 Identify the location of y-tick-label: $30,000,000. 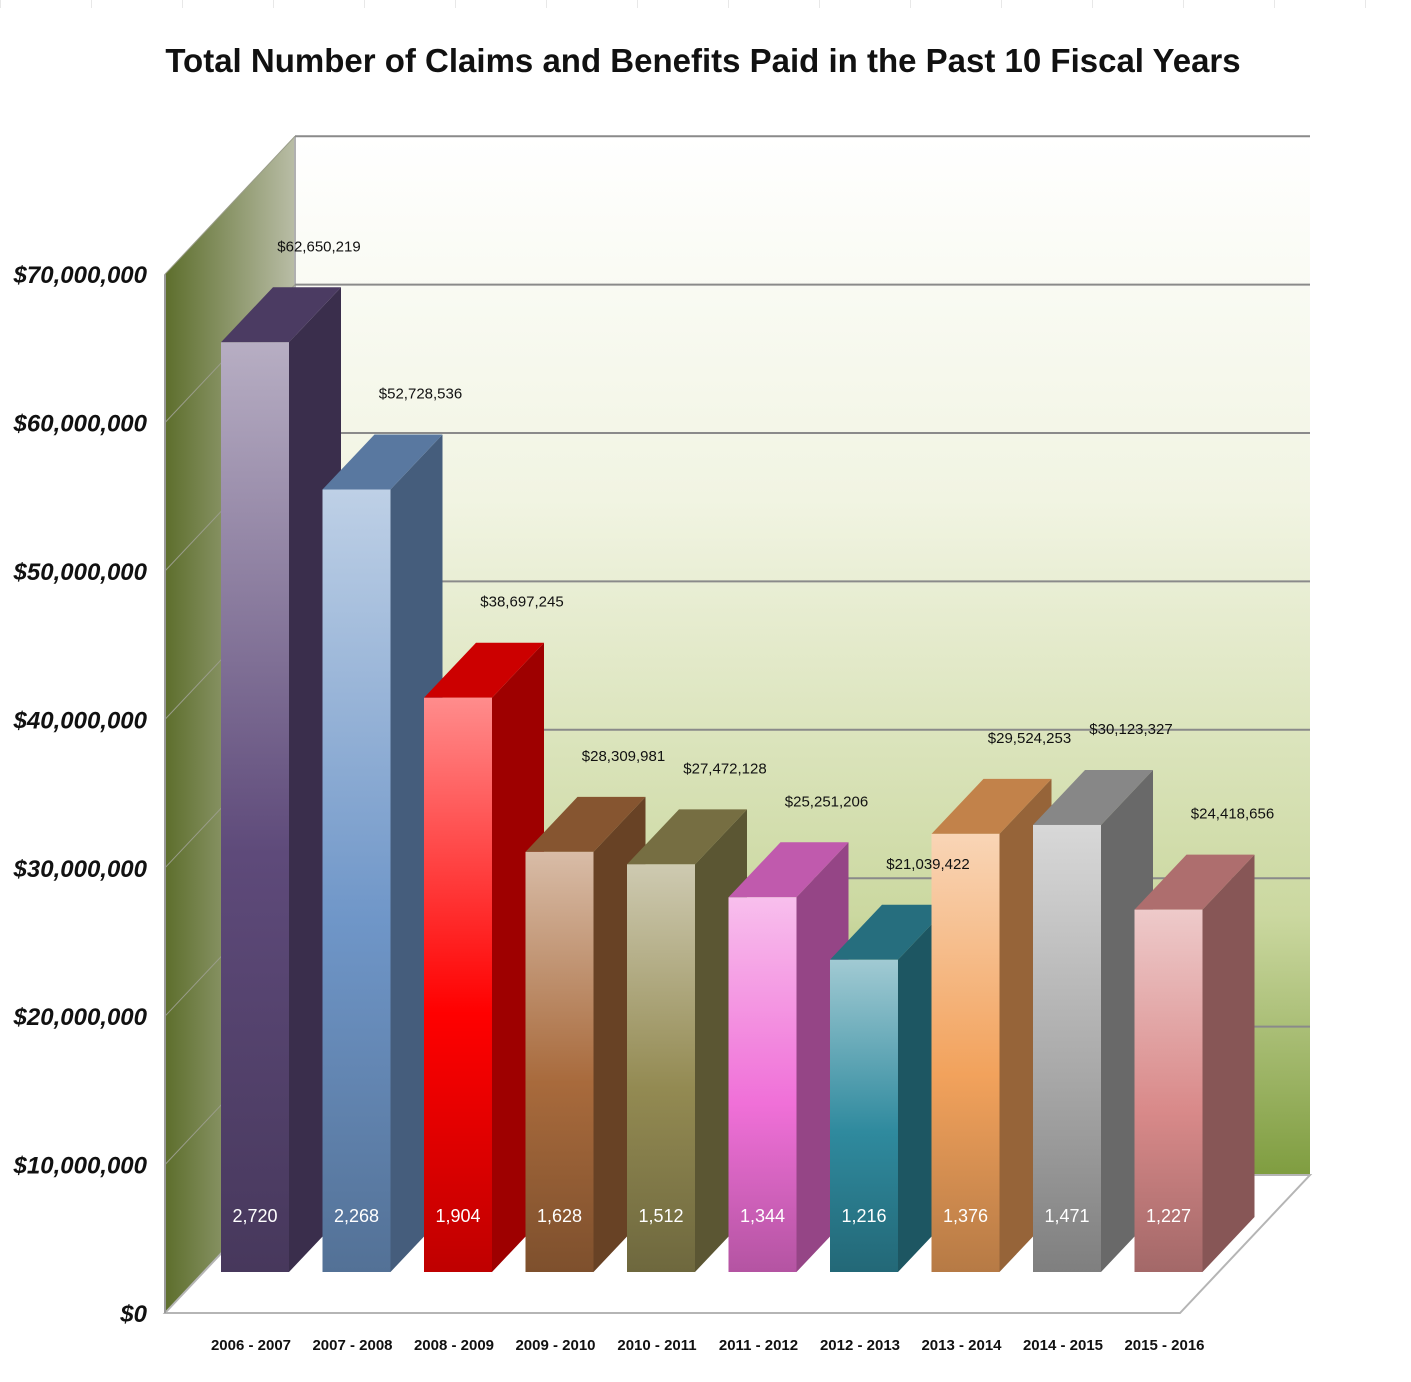
(80, 869).